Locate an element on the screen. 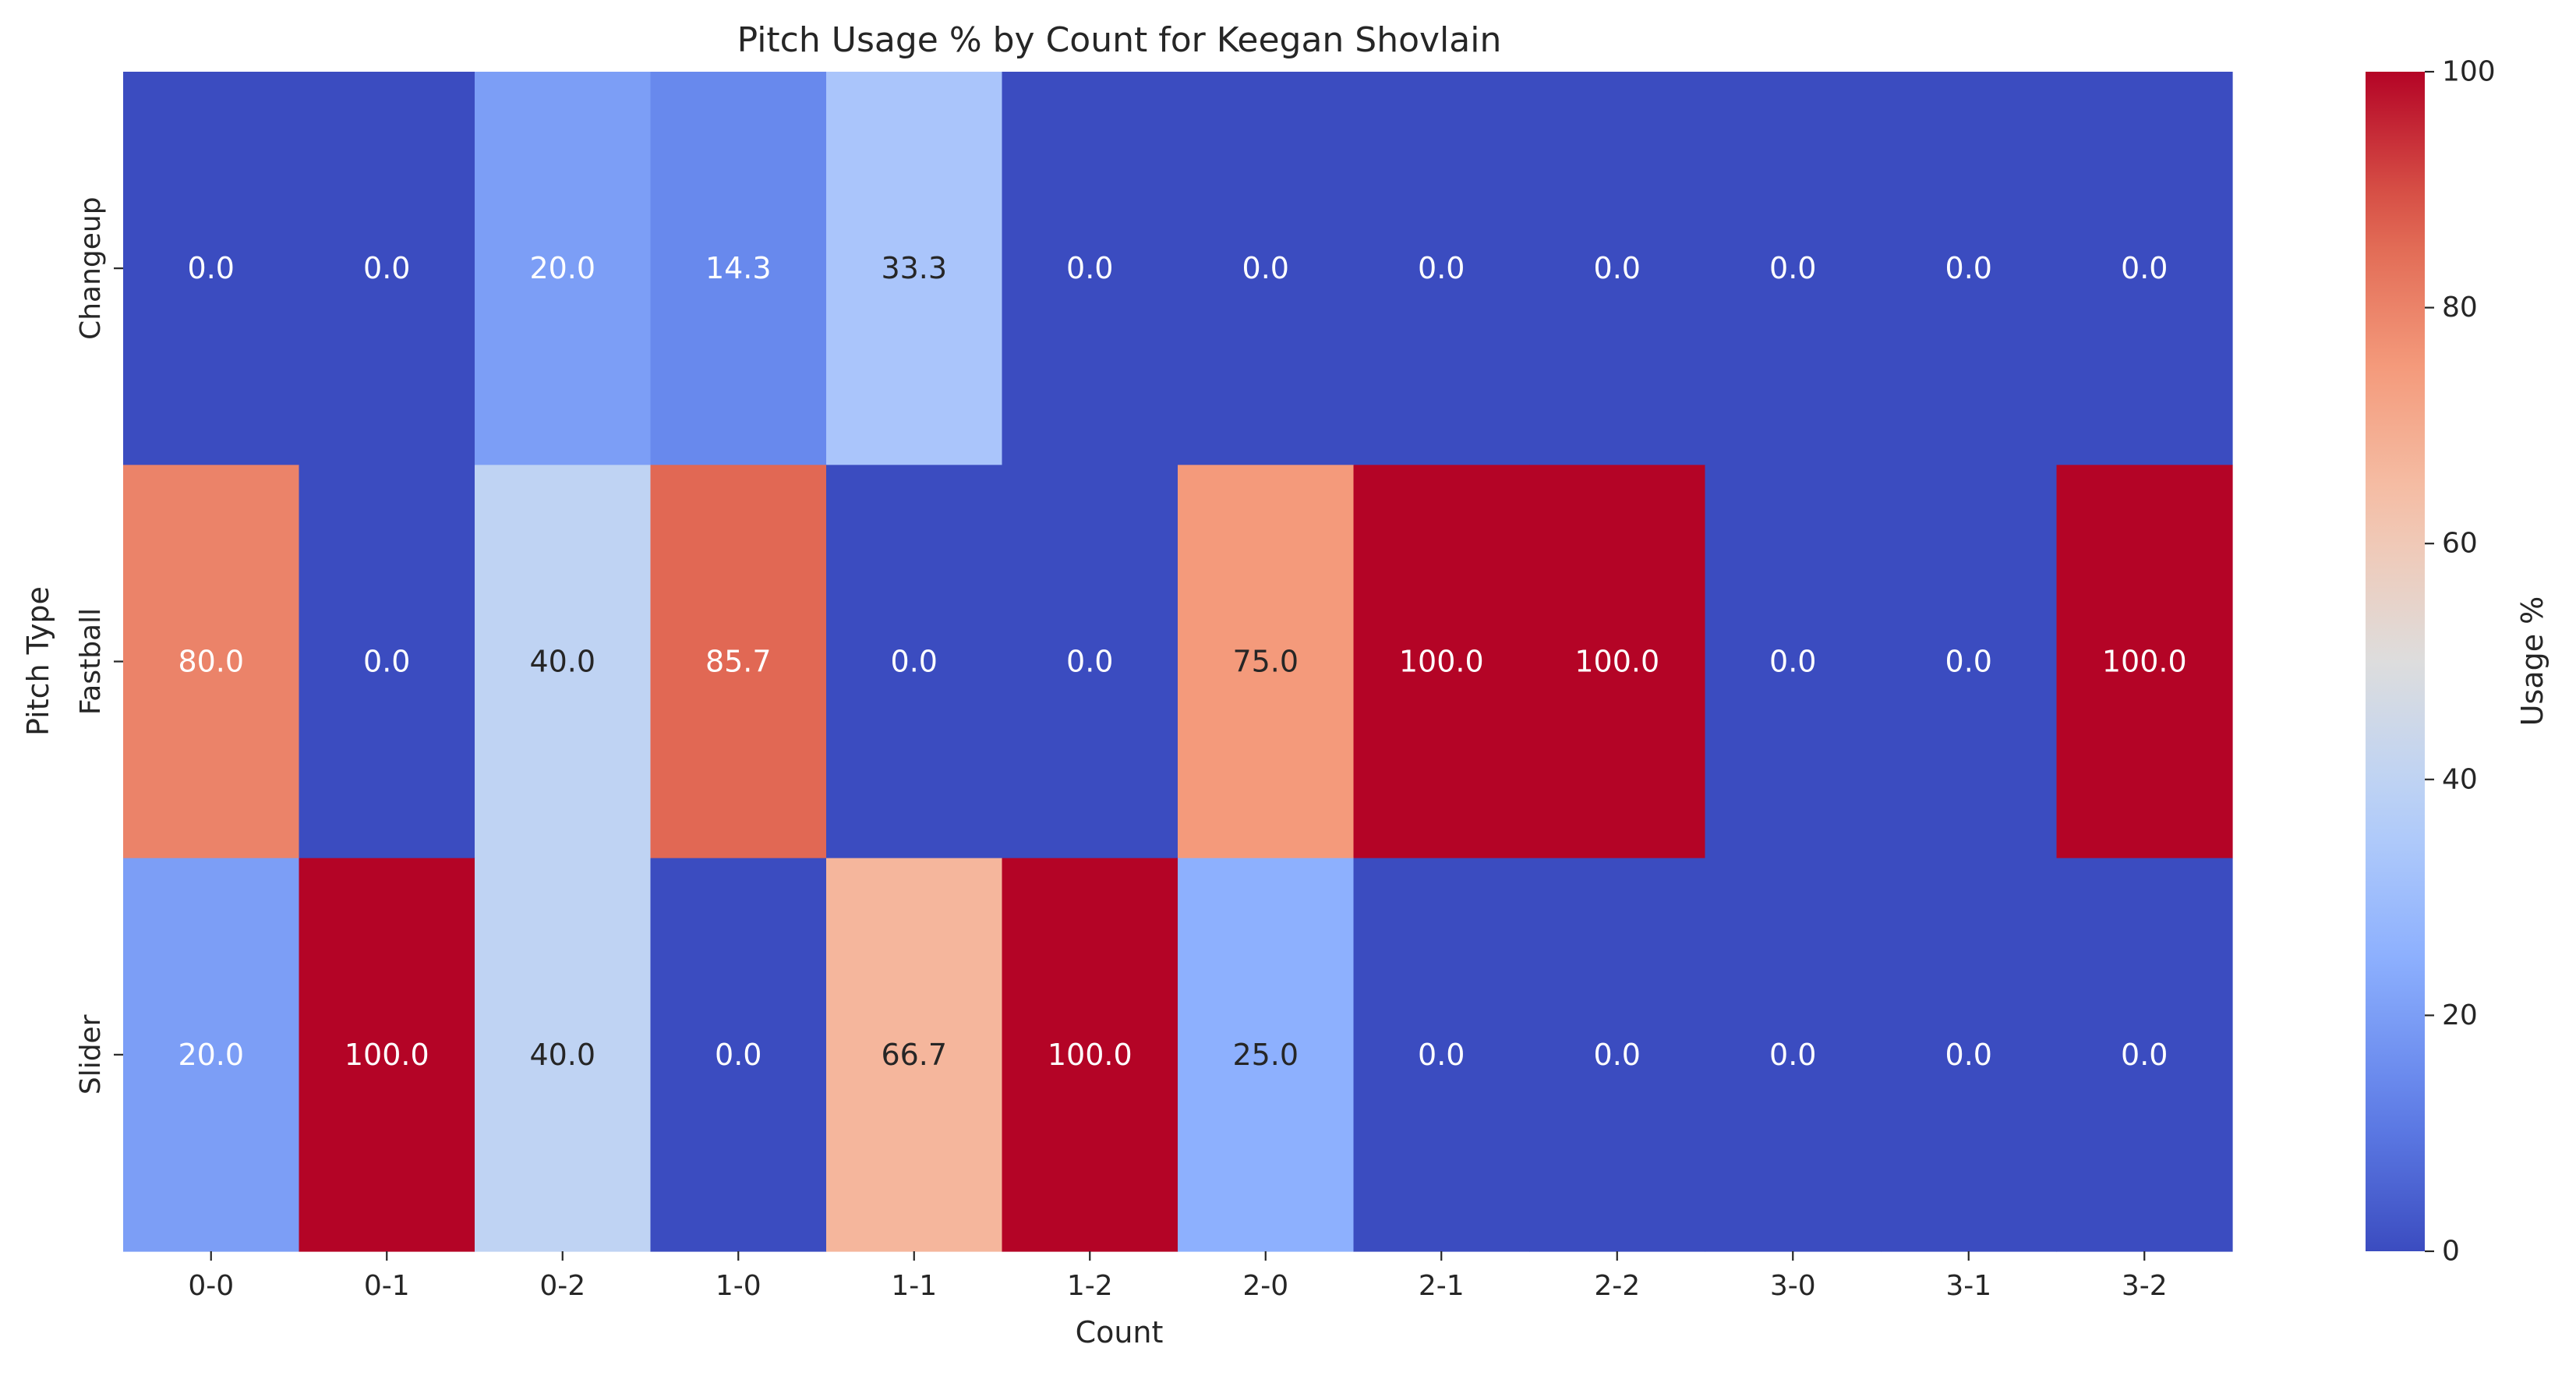  colorbar is located at coordinates (2395, 661).